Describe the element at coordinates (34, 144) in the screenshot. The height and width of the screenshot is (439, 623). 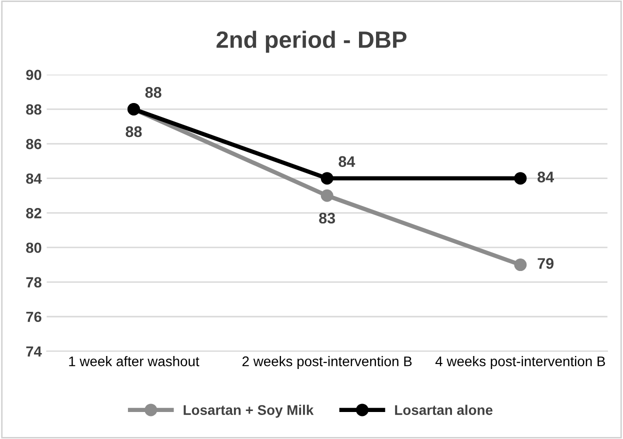
I see `y-tick-label: 86` at that location.